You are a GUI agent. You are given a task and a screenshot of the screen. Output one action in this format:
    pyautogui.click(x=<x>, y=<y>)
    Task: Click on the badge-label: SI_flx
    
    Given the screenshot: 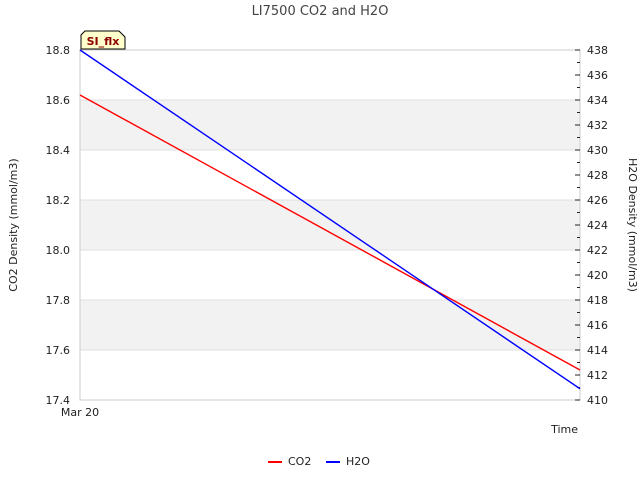 What is the action you would take?
    pyautogui.click(x=103, y=41)
    